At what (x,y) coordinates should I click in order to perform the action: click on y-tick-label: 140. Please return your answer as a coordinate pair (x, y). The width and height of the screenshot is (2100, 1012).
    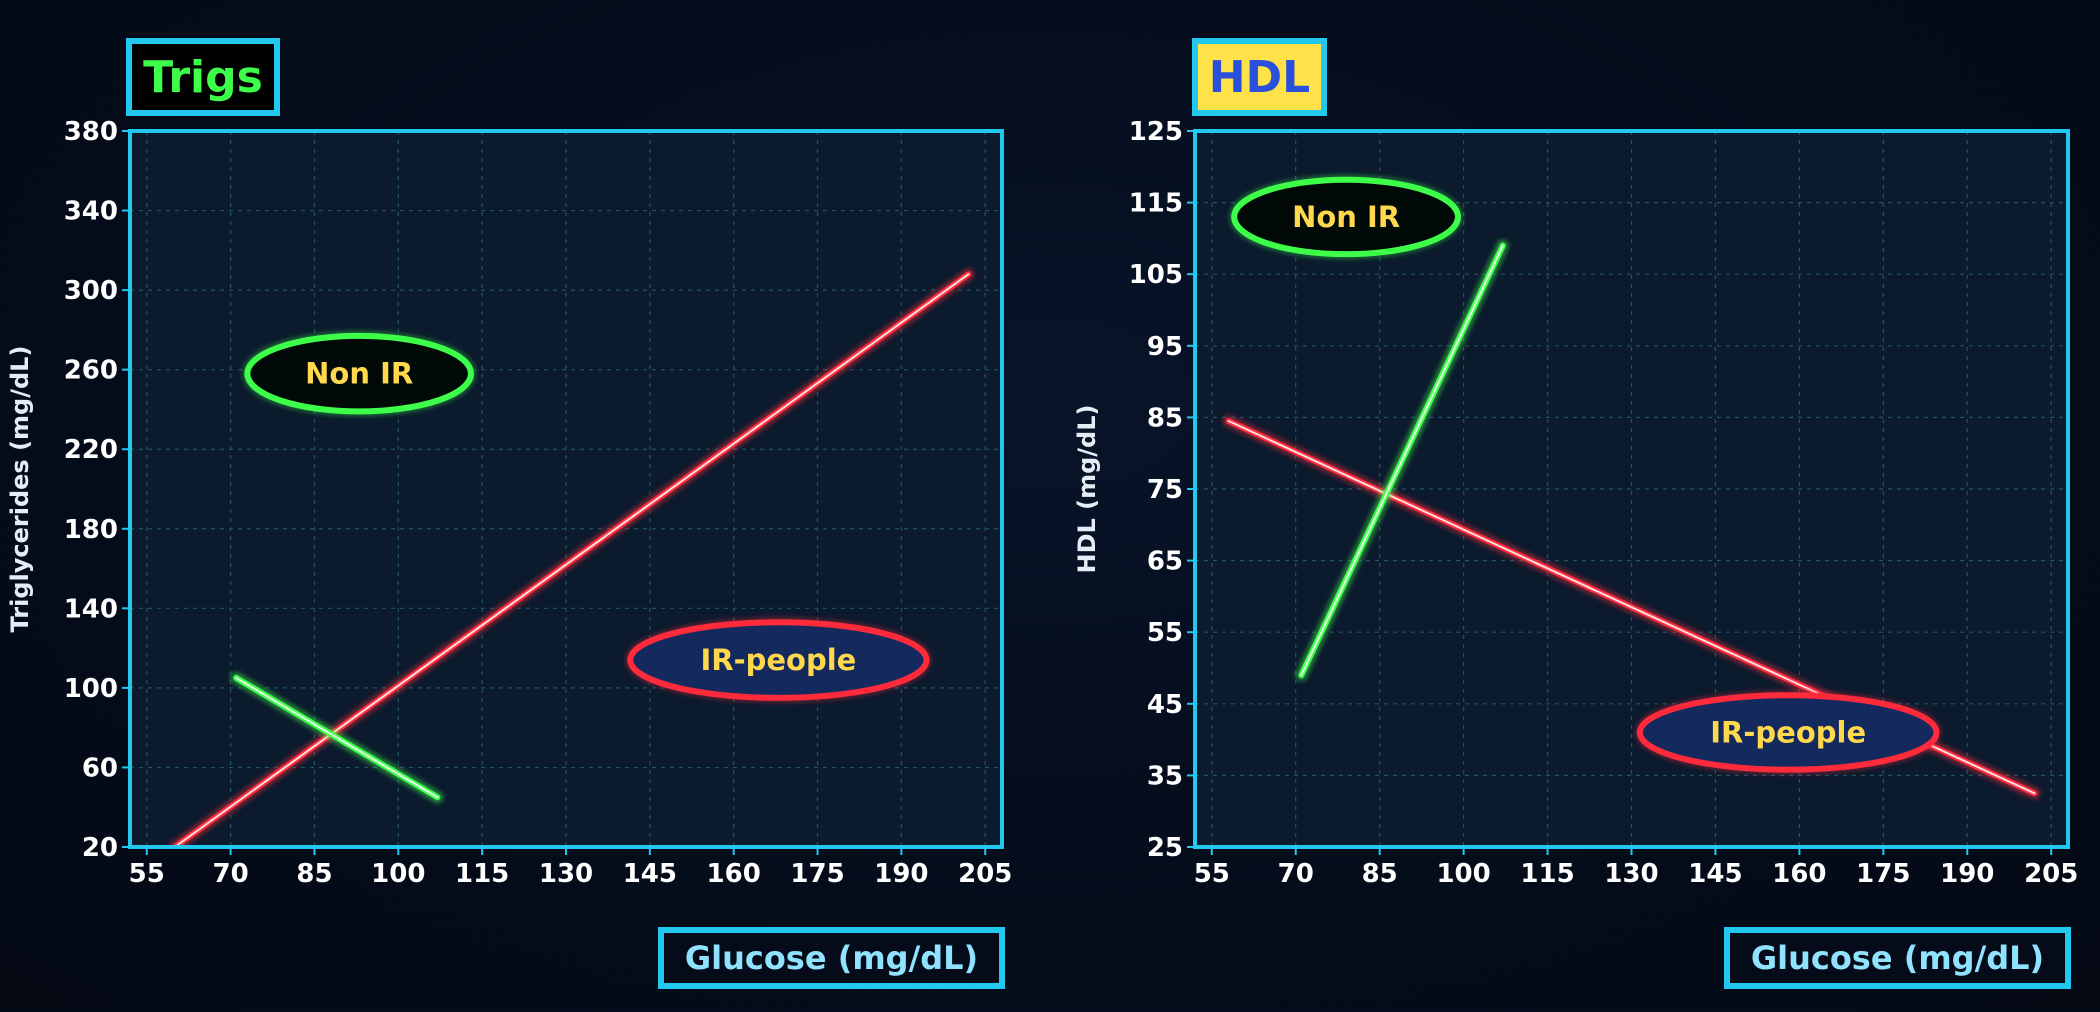
    Looking at the image, I should click on (91, 609).